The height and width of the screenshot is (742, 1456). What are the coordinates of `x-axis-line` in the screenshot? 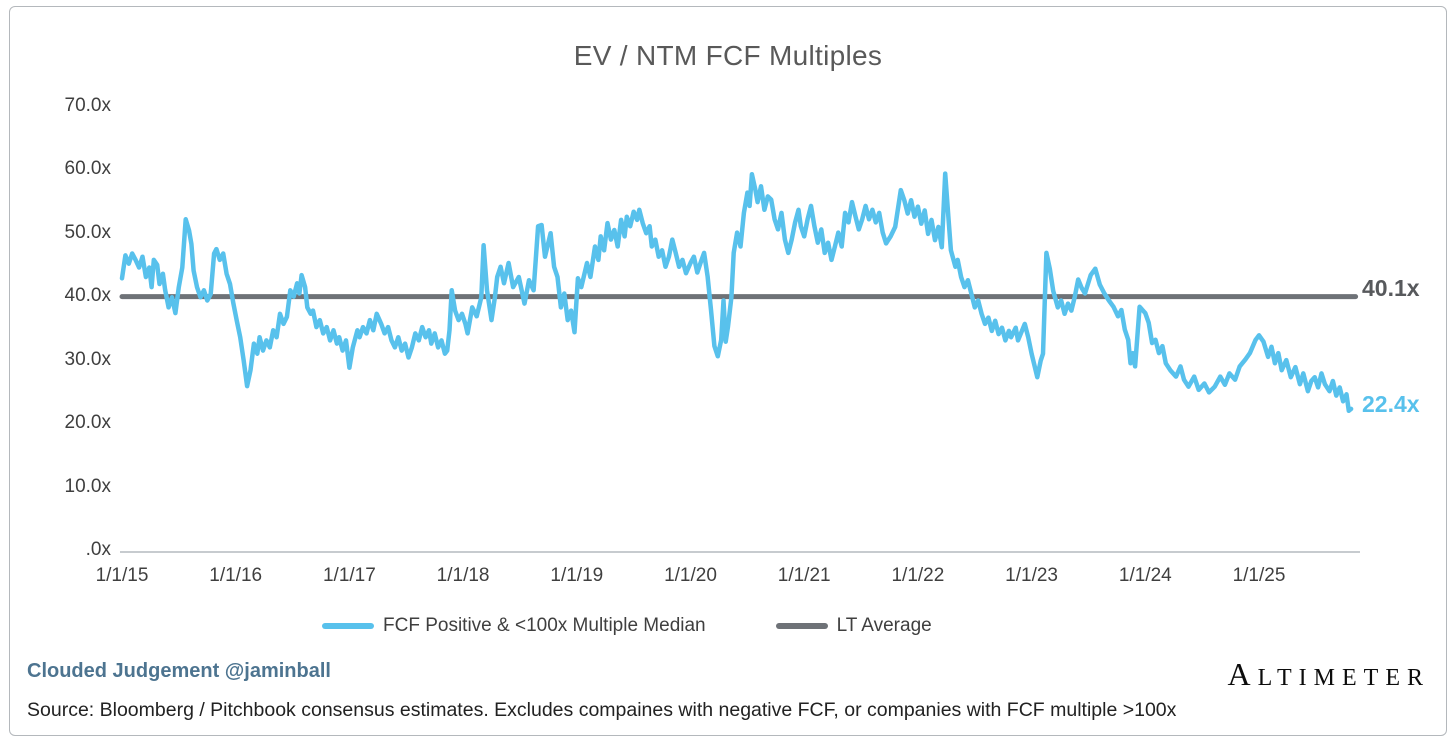 It's located at (740, 552).